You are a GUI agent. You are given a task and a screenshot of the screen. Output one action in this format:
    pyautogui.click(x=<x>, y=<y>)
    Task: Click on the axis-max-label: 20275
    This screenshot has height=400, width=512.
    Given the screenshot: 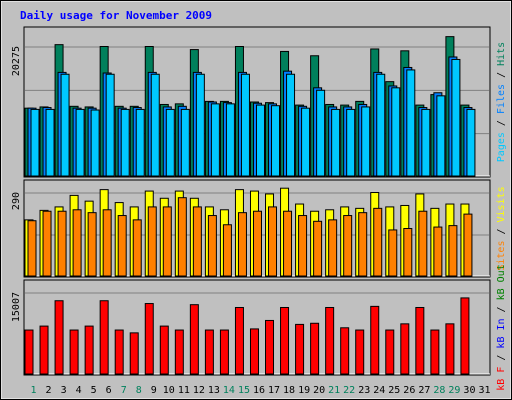 What is the action you would take?
    pyautogui.click(x=16, y=61)
    